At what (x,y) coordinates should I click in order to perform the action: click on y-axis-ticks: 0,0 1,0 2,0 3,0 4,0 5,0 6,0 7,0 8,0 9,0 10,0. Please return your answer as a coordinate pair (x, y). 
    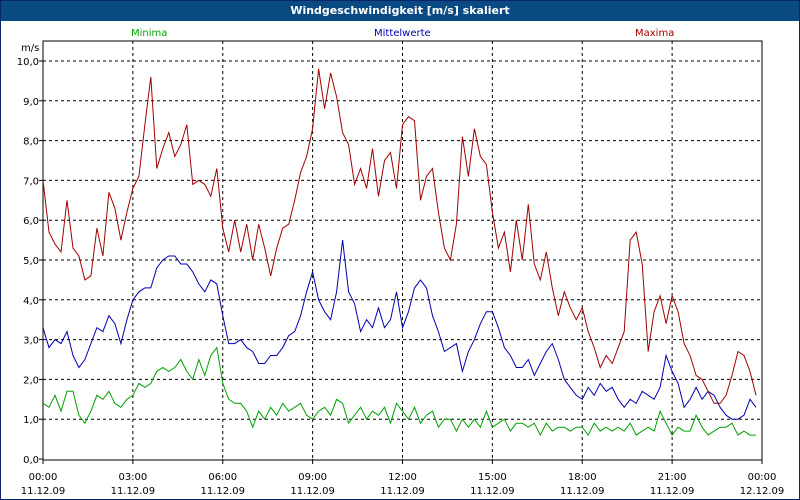
    Looking at the image, I should click on (30, 261).